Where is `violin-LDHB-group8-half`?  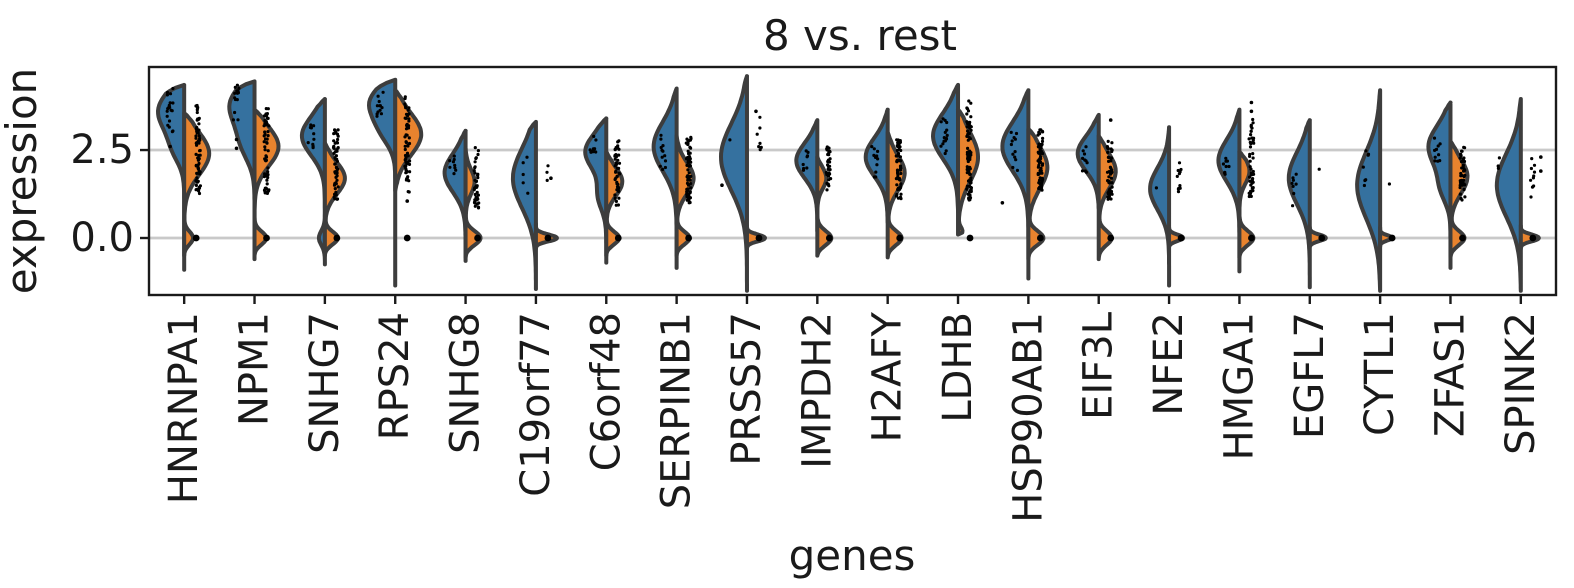 violin-LDHB-group8-half is located at coordinates (946, 148).